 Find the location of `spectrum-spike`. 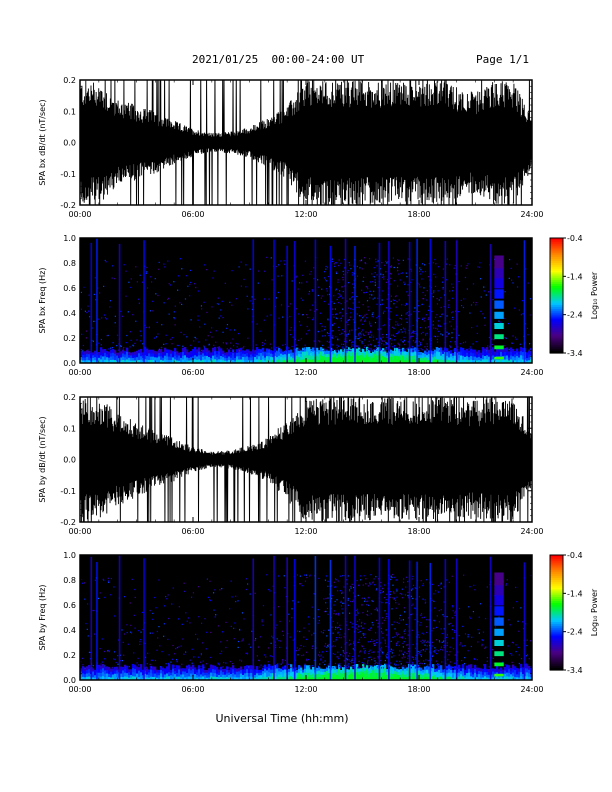

spectrum-spike is located at coordinates (97, 621).